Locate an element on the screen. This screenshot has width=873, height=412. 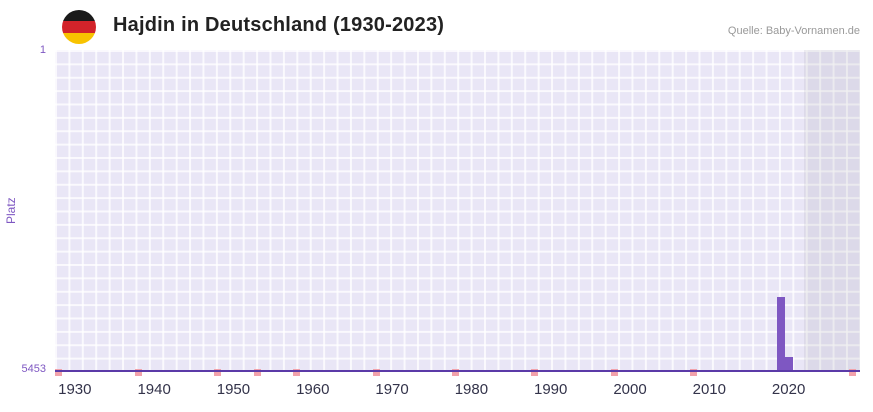
no-rank-marker-2028 is located at coordinates (852, 372).